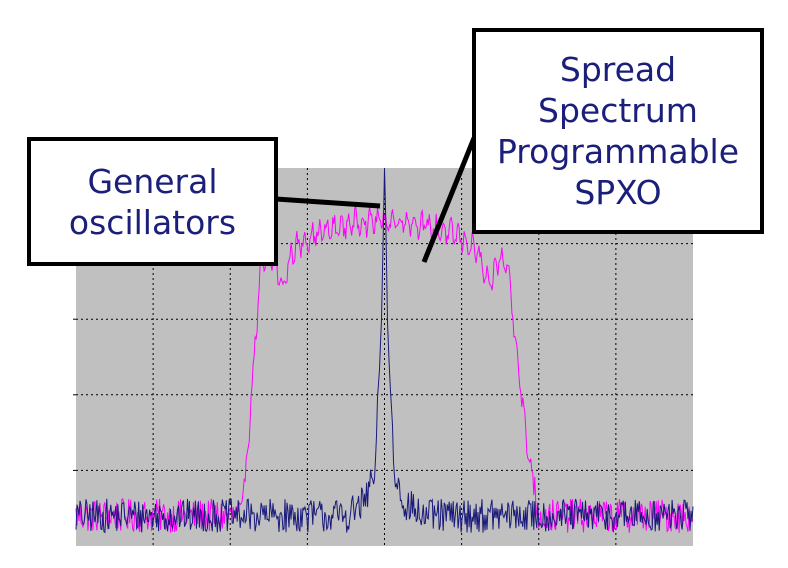 The width and height of the screenshot is (788, 568). I want to click on spread-leader-line, so click(449, 200).